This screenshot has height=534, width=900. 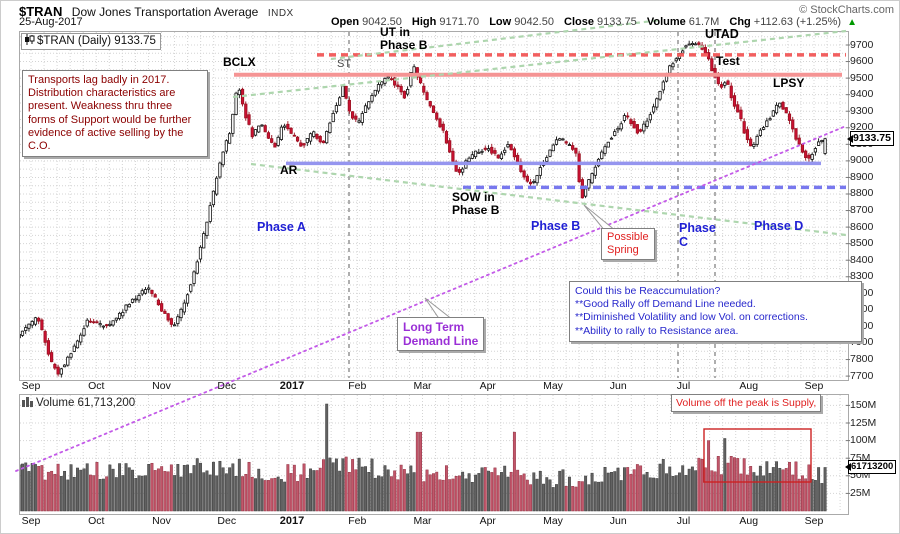 What do you see at coordinates (862, 259) in the screenshot?
I see `price-axis-label: 8400` at bounding box center [862, 259].